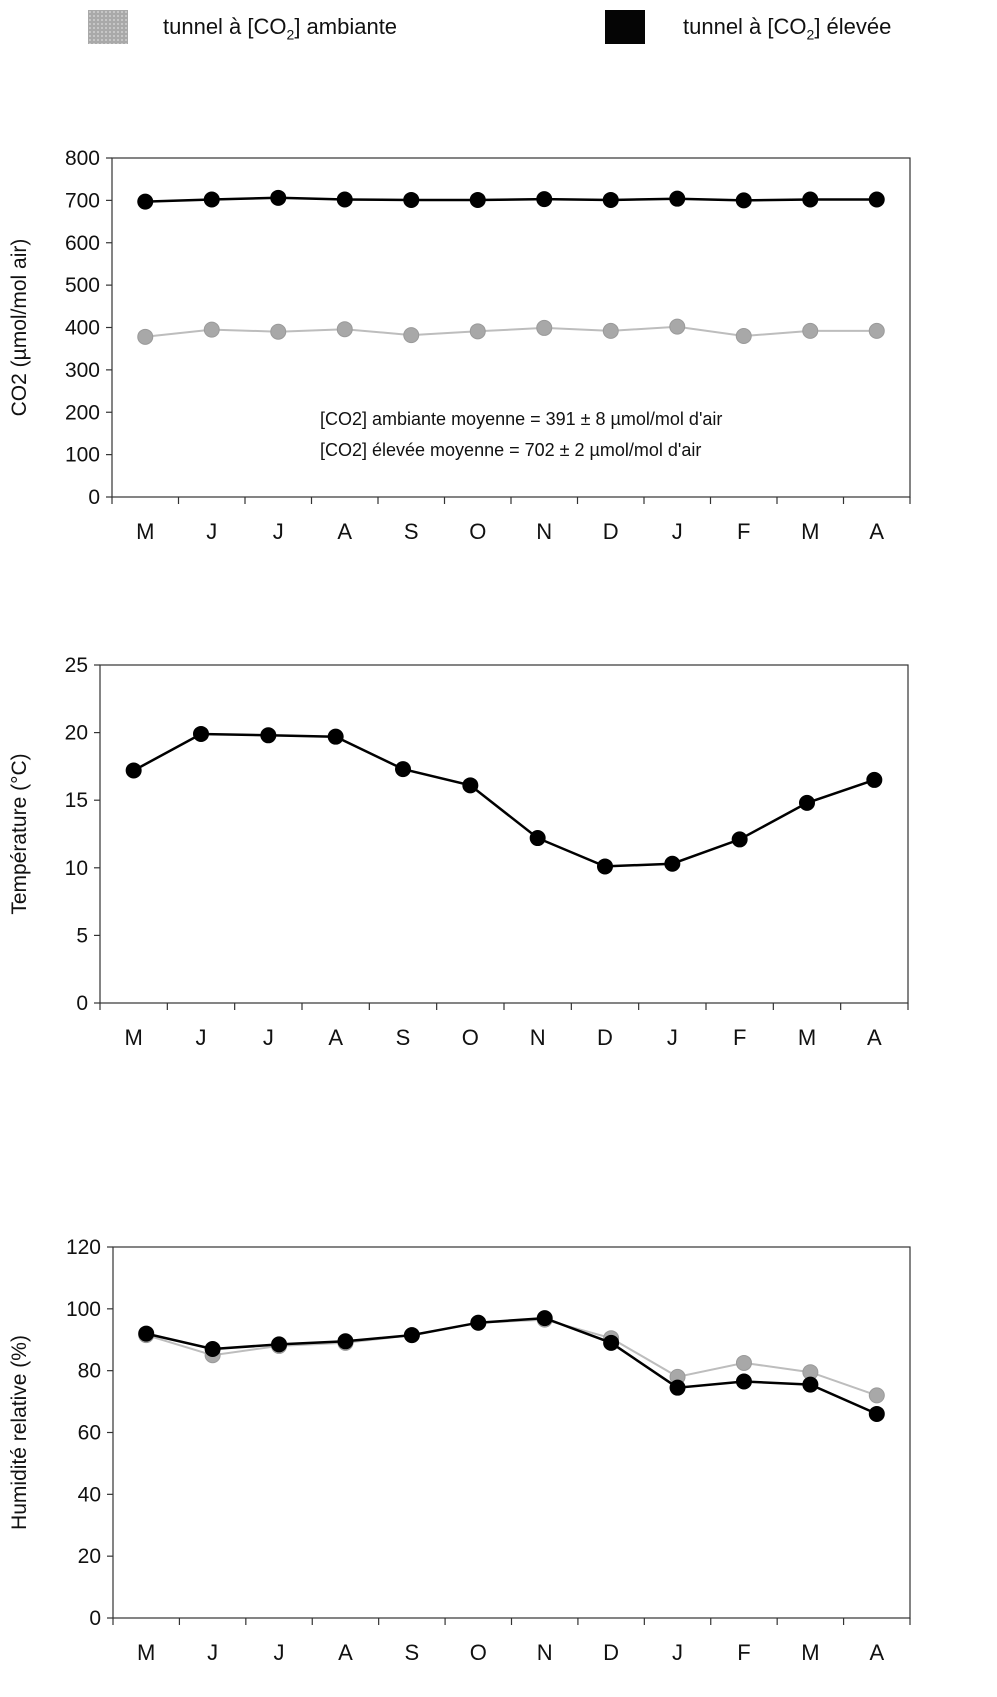  What do you see at coordinates (83, 1247) in the screenshot?
I see `y-tick-label: 120` at bounding box center [83, 1247].